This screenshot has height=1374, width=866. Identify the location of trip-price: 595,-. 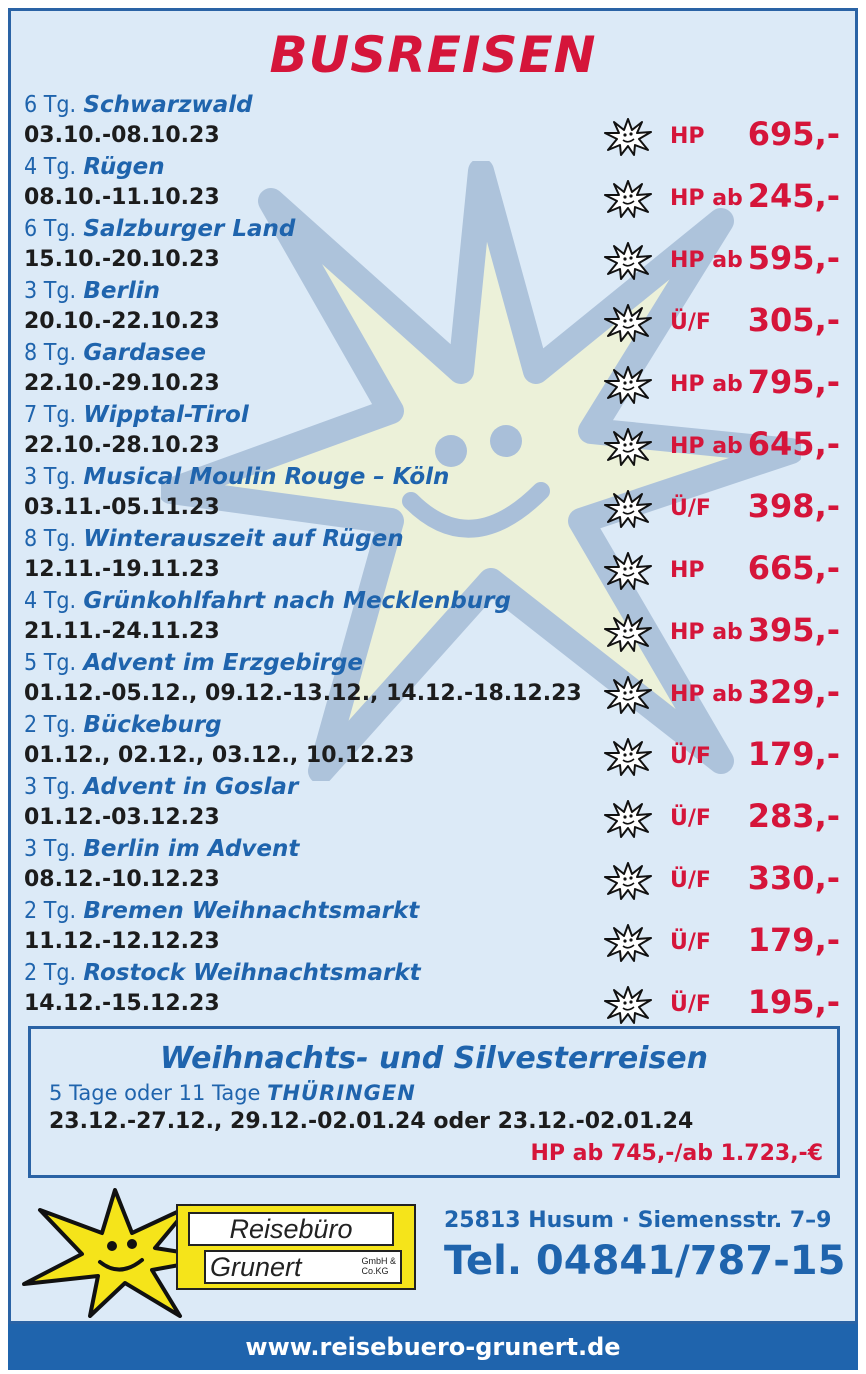
(793, 258).